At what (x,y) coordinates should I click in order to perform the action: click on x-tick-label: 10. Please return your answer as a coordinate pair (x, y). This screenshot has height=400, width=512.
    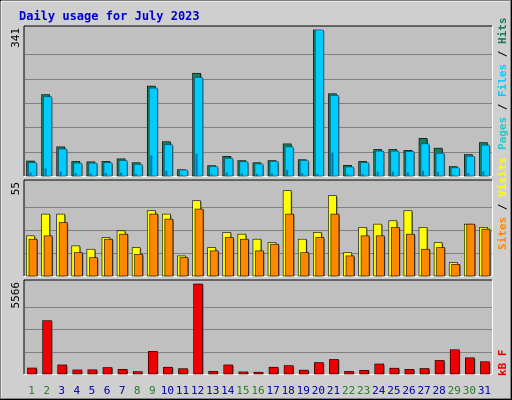
    Looking at the image, I should click on (167, 390).